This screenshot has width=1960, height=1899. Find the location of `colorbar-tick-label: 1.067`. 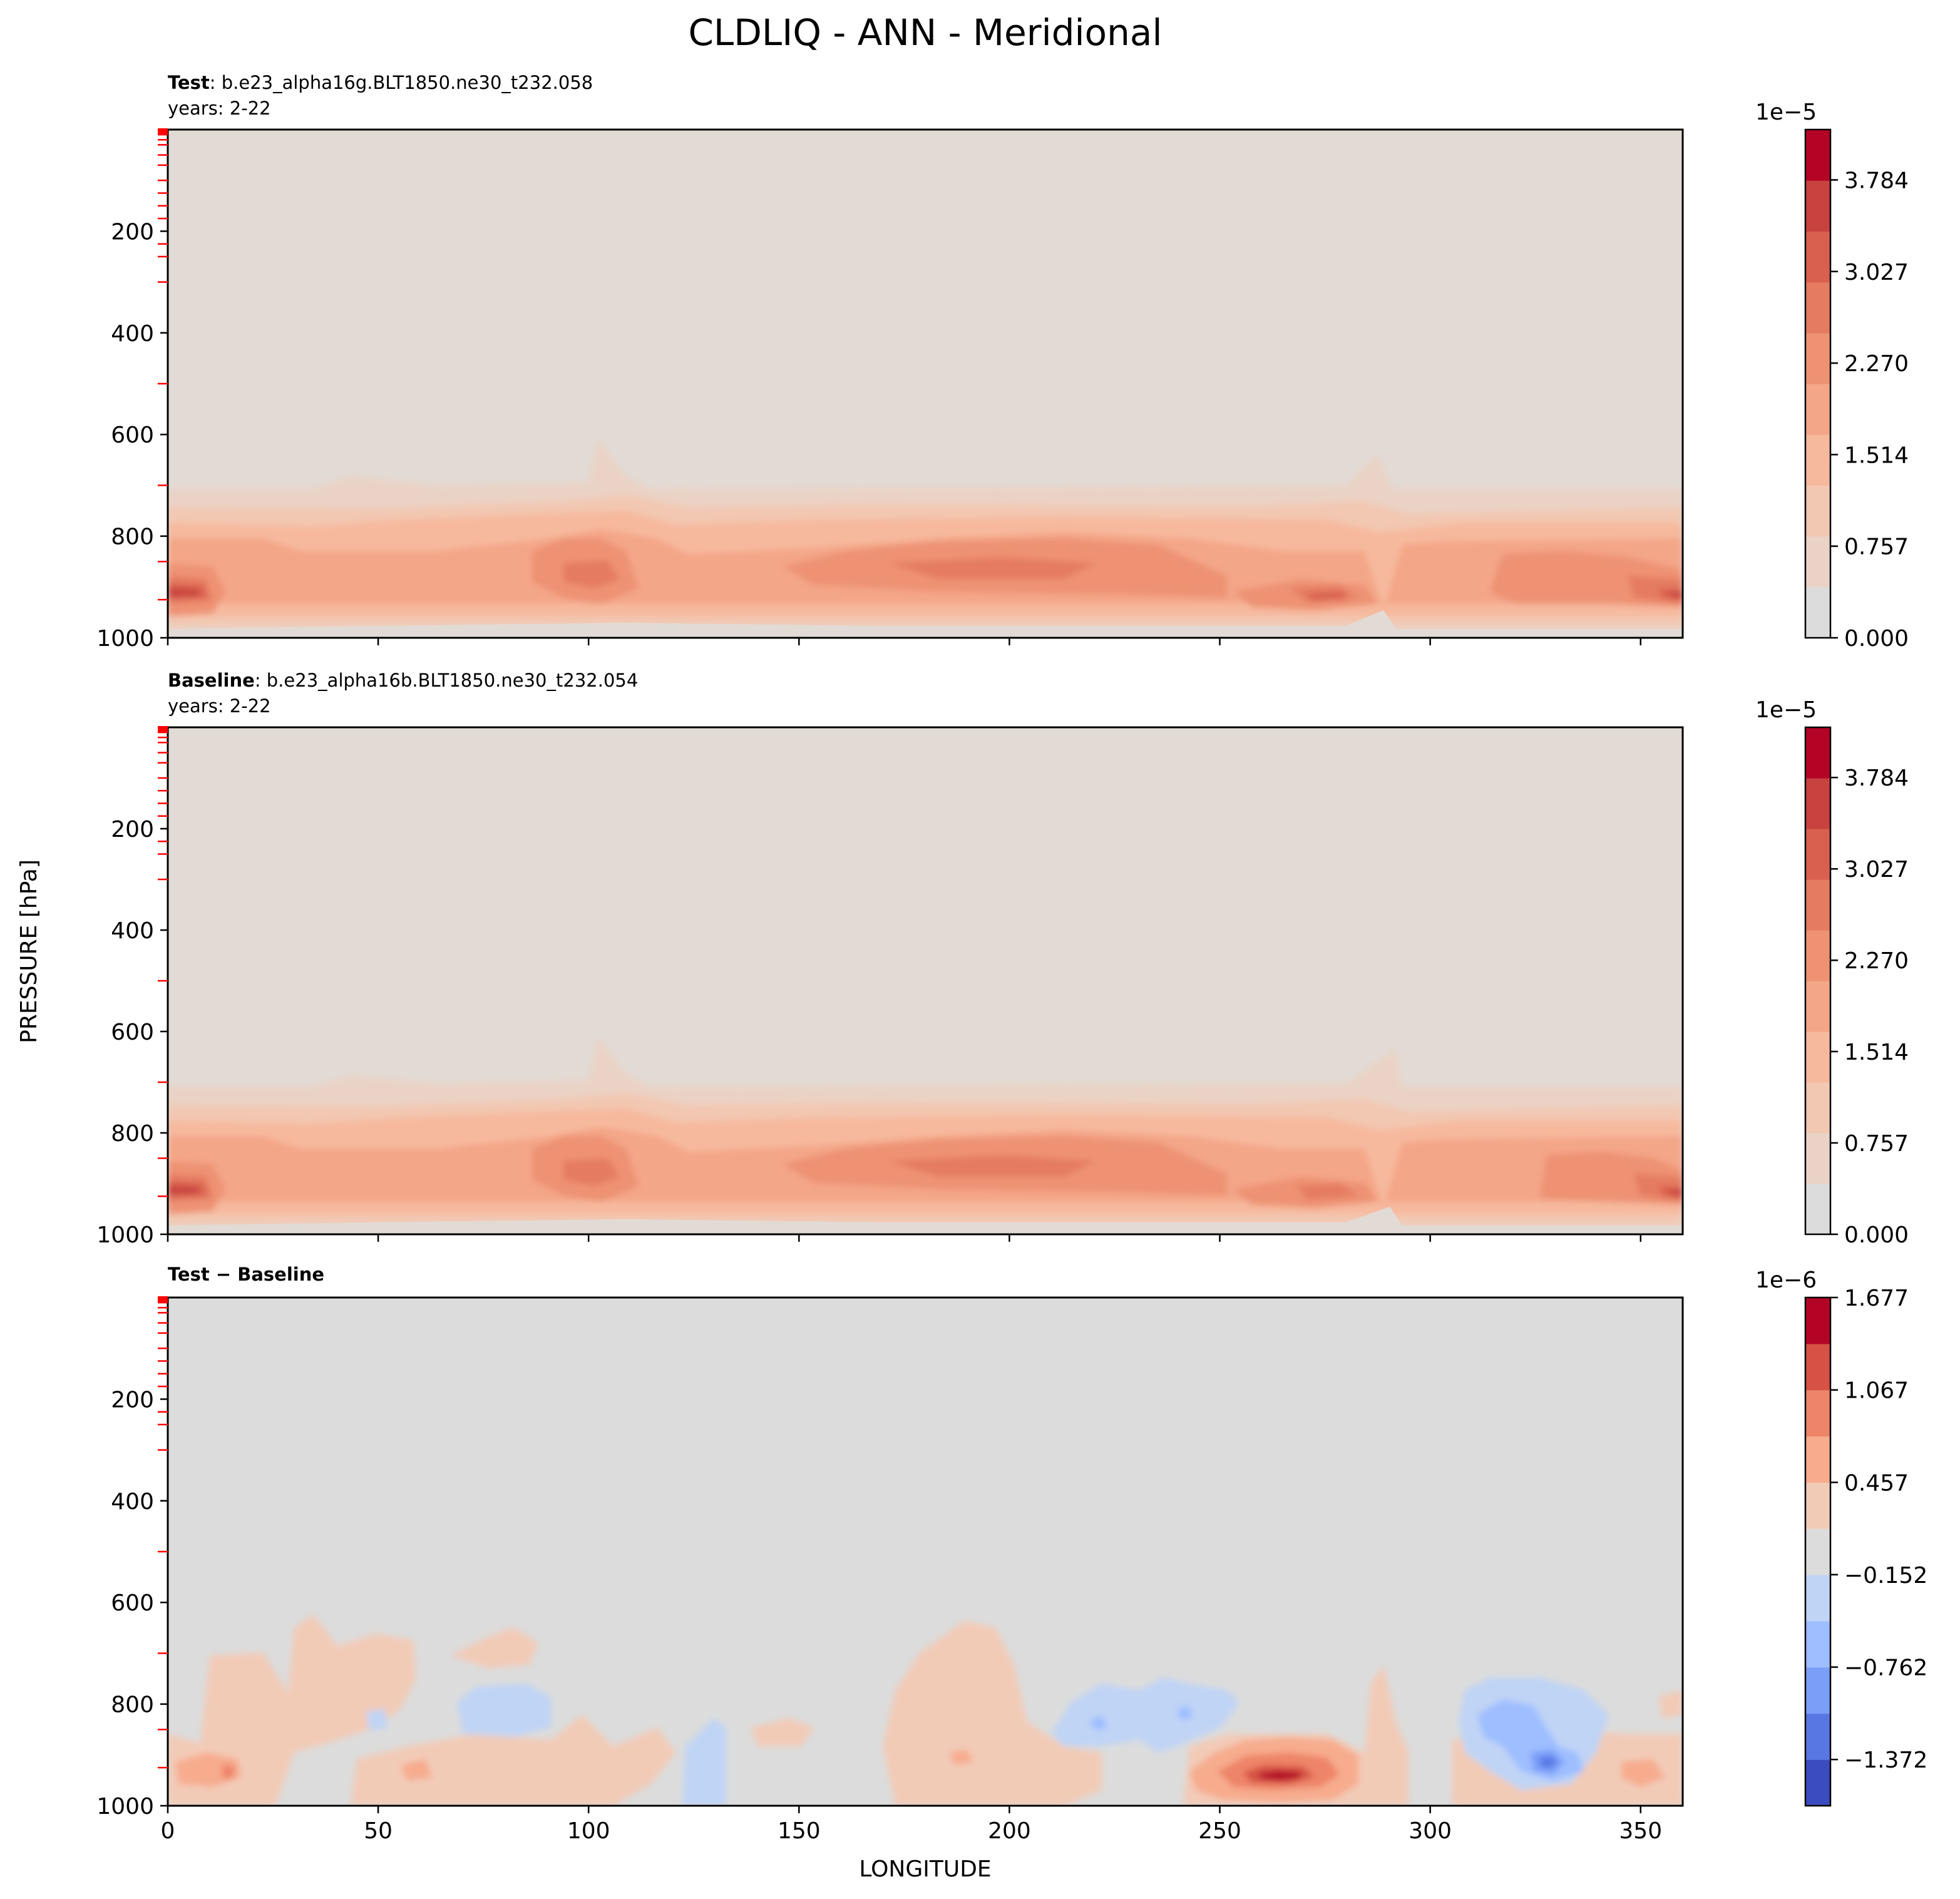

colorbar-tick-label: 1.067 is located at coordinates (1876, 1391).